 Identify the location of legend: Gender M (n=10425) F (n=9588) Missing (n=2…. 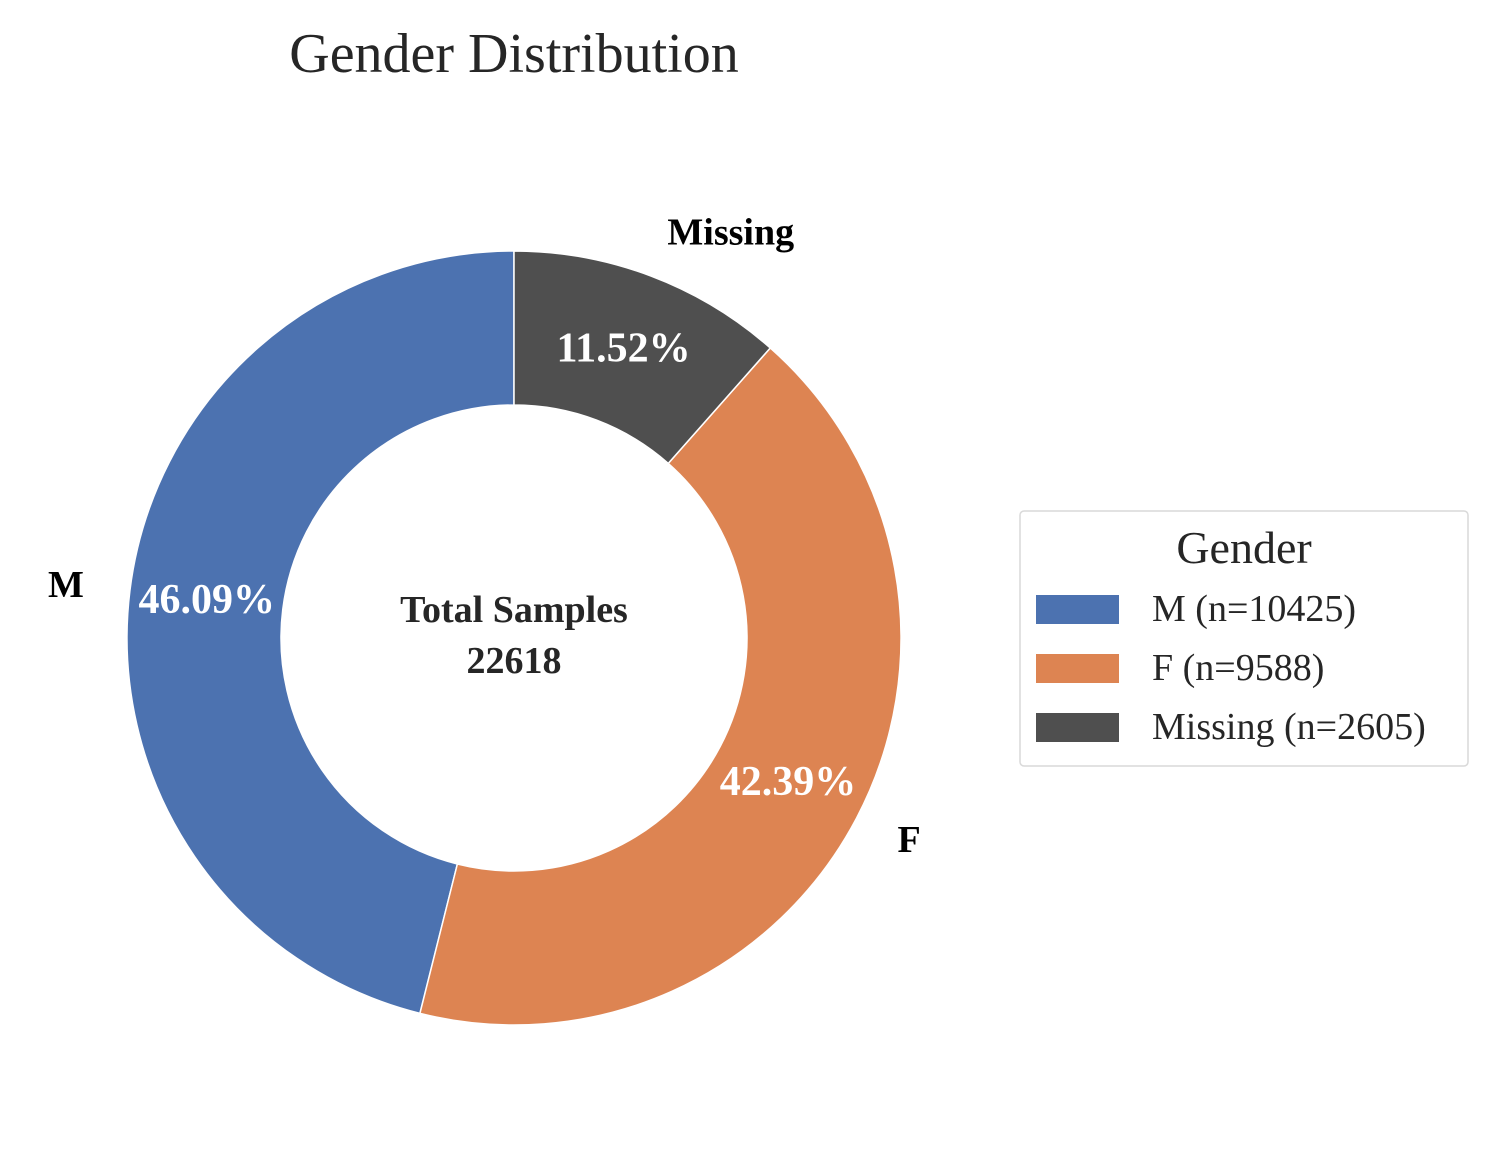
(1244, 638).